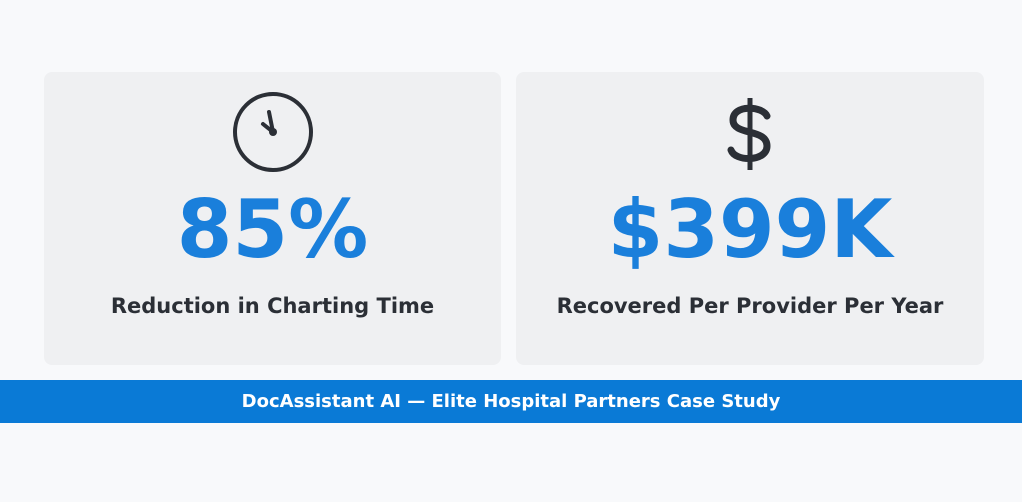 This screenshot has width=1022, height=502. I want to click on stat-label: Reduction in Charting Time, so click(272, 306).